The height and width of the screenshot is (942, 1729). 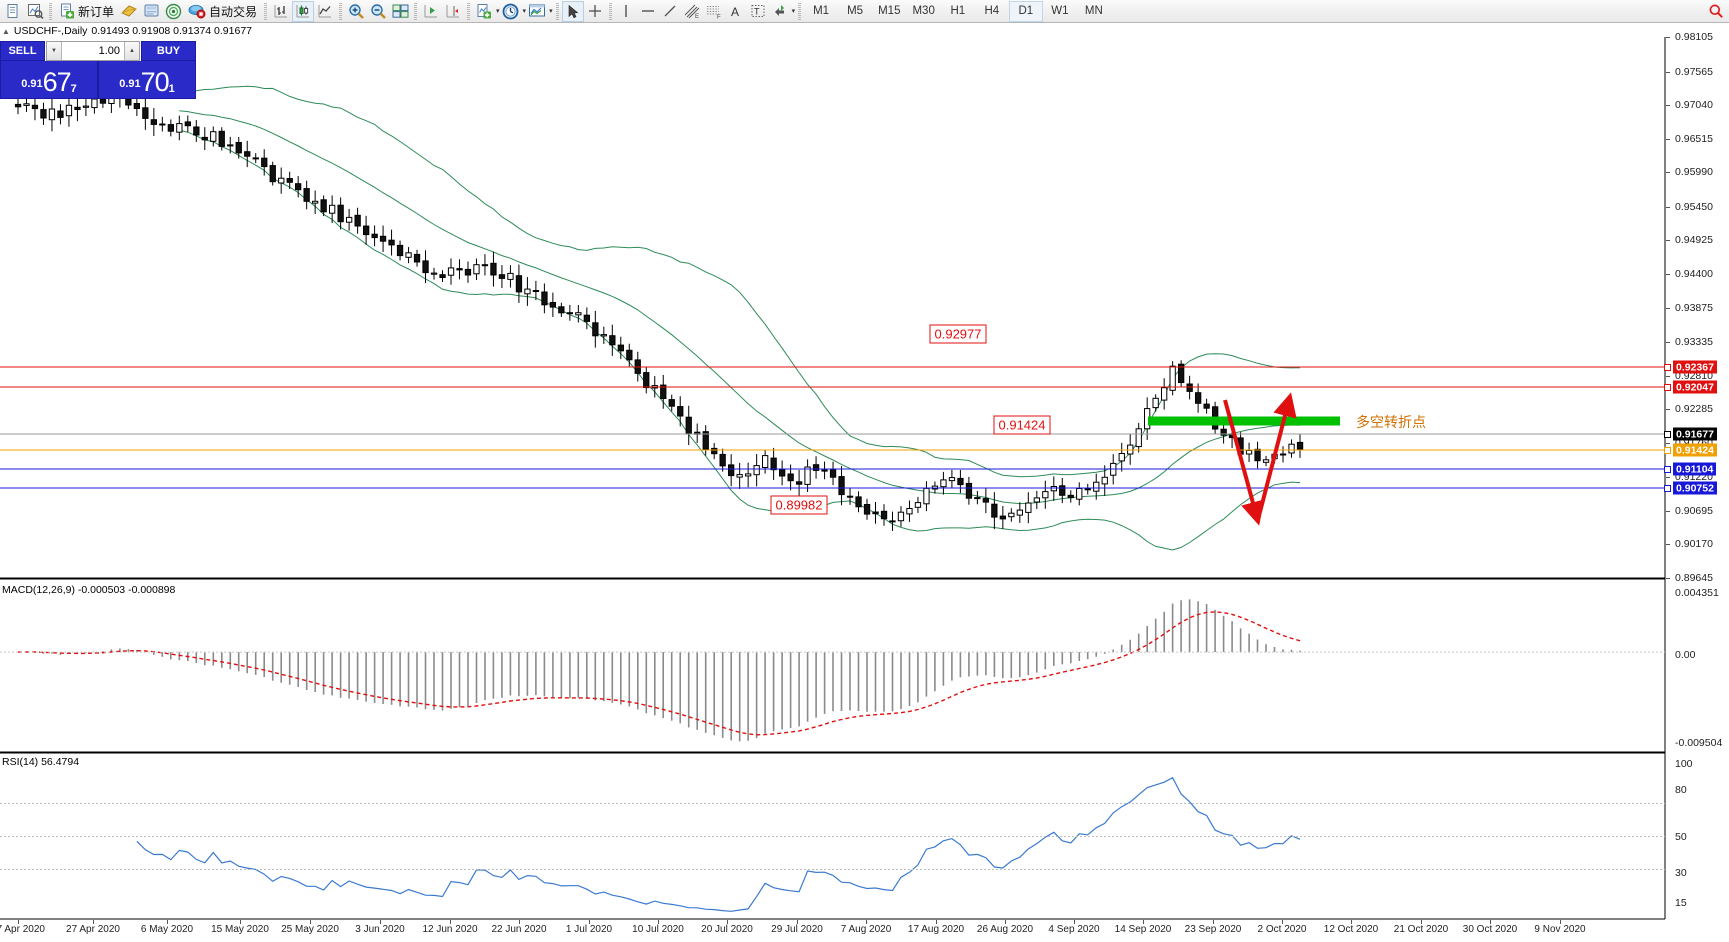 What do you see at coordinates (1690, 488) in the screenshot?
I see `price-level-tag: 0.90752` at bounding box center [1690, 488].